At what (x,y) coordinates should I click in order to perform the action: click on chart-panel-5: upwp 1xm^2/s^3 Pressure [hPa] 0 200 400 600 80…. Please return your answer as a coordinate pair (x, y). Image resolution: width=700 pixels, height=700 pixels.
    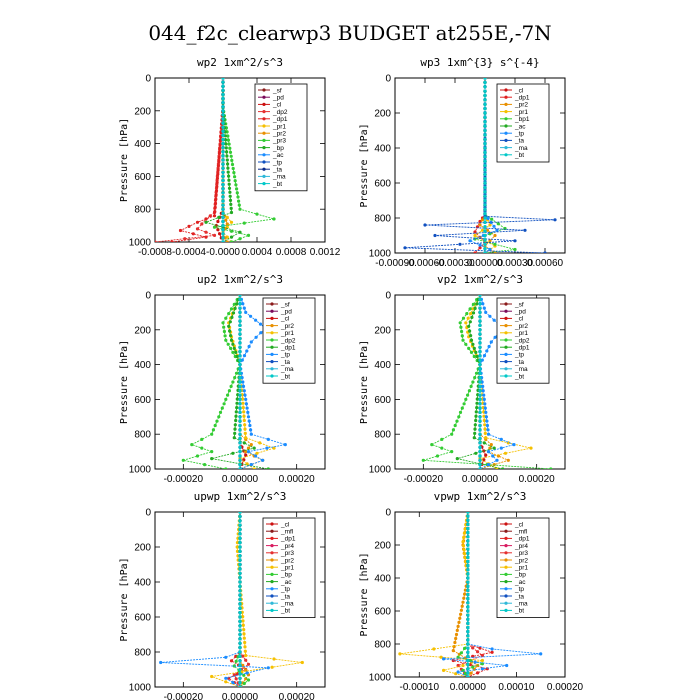
    Looking at the image, I should click on (222, 595).